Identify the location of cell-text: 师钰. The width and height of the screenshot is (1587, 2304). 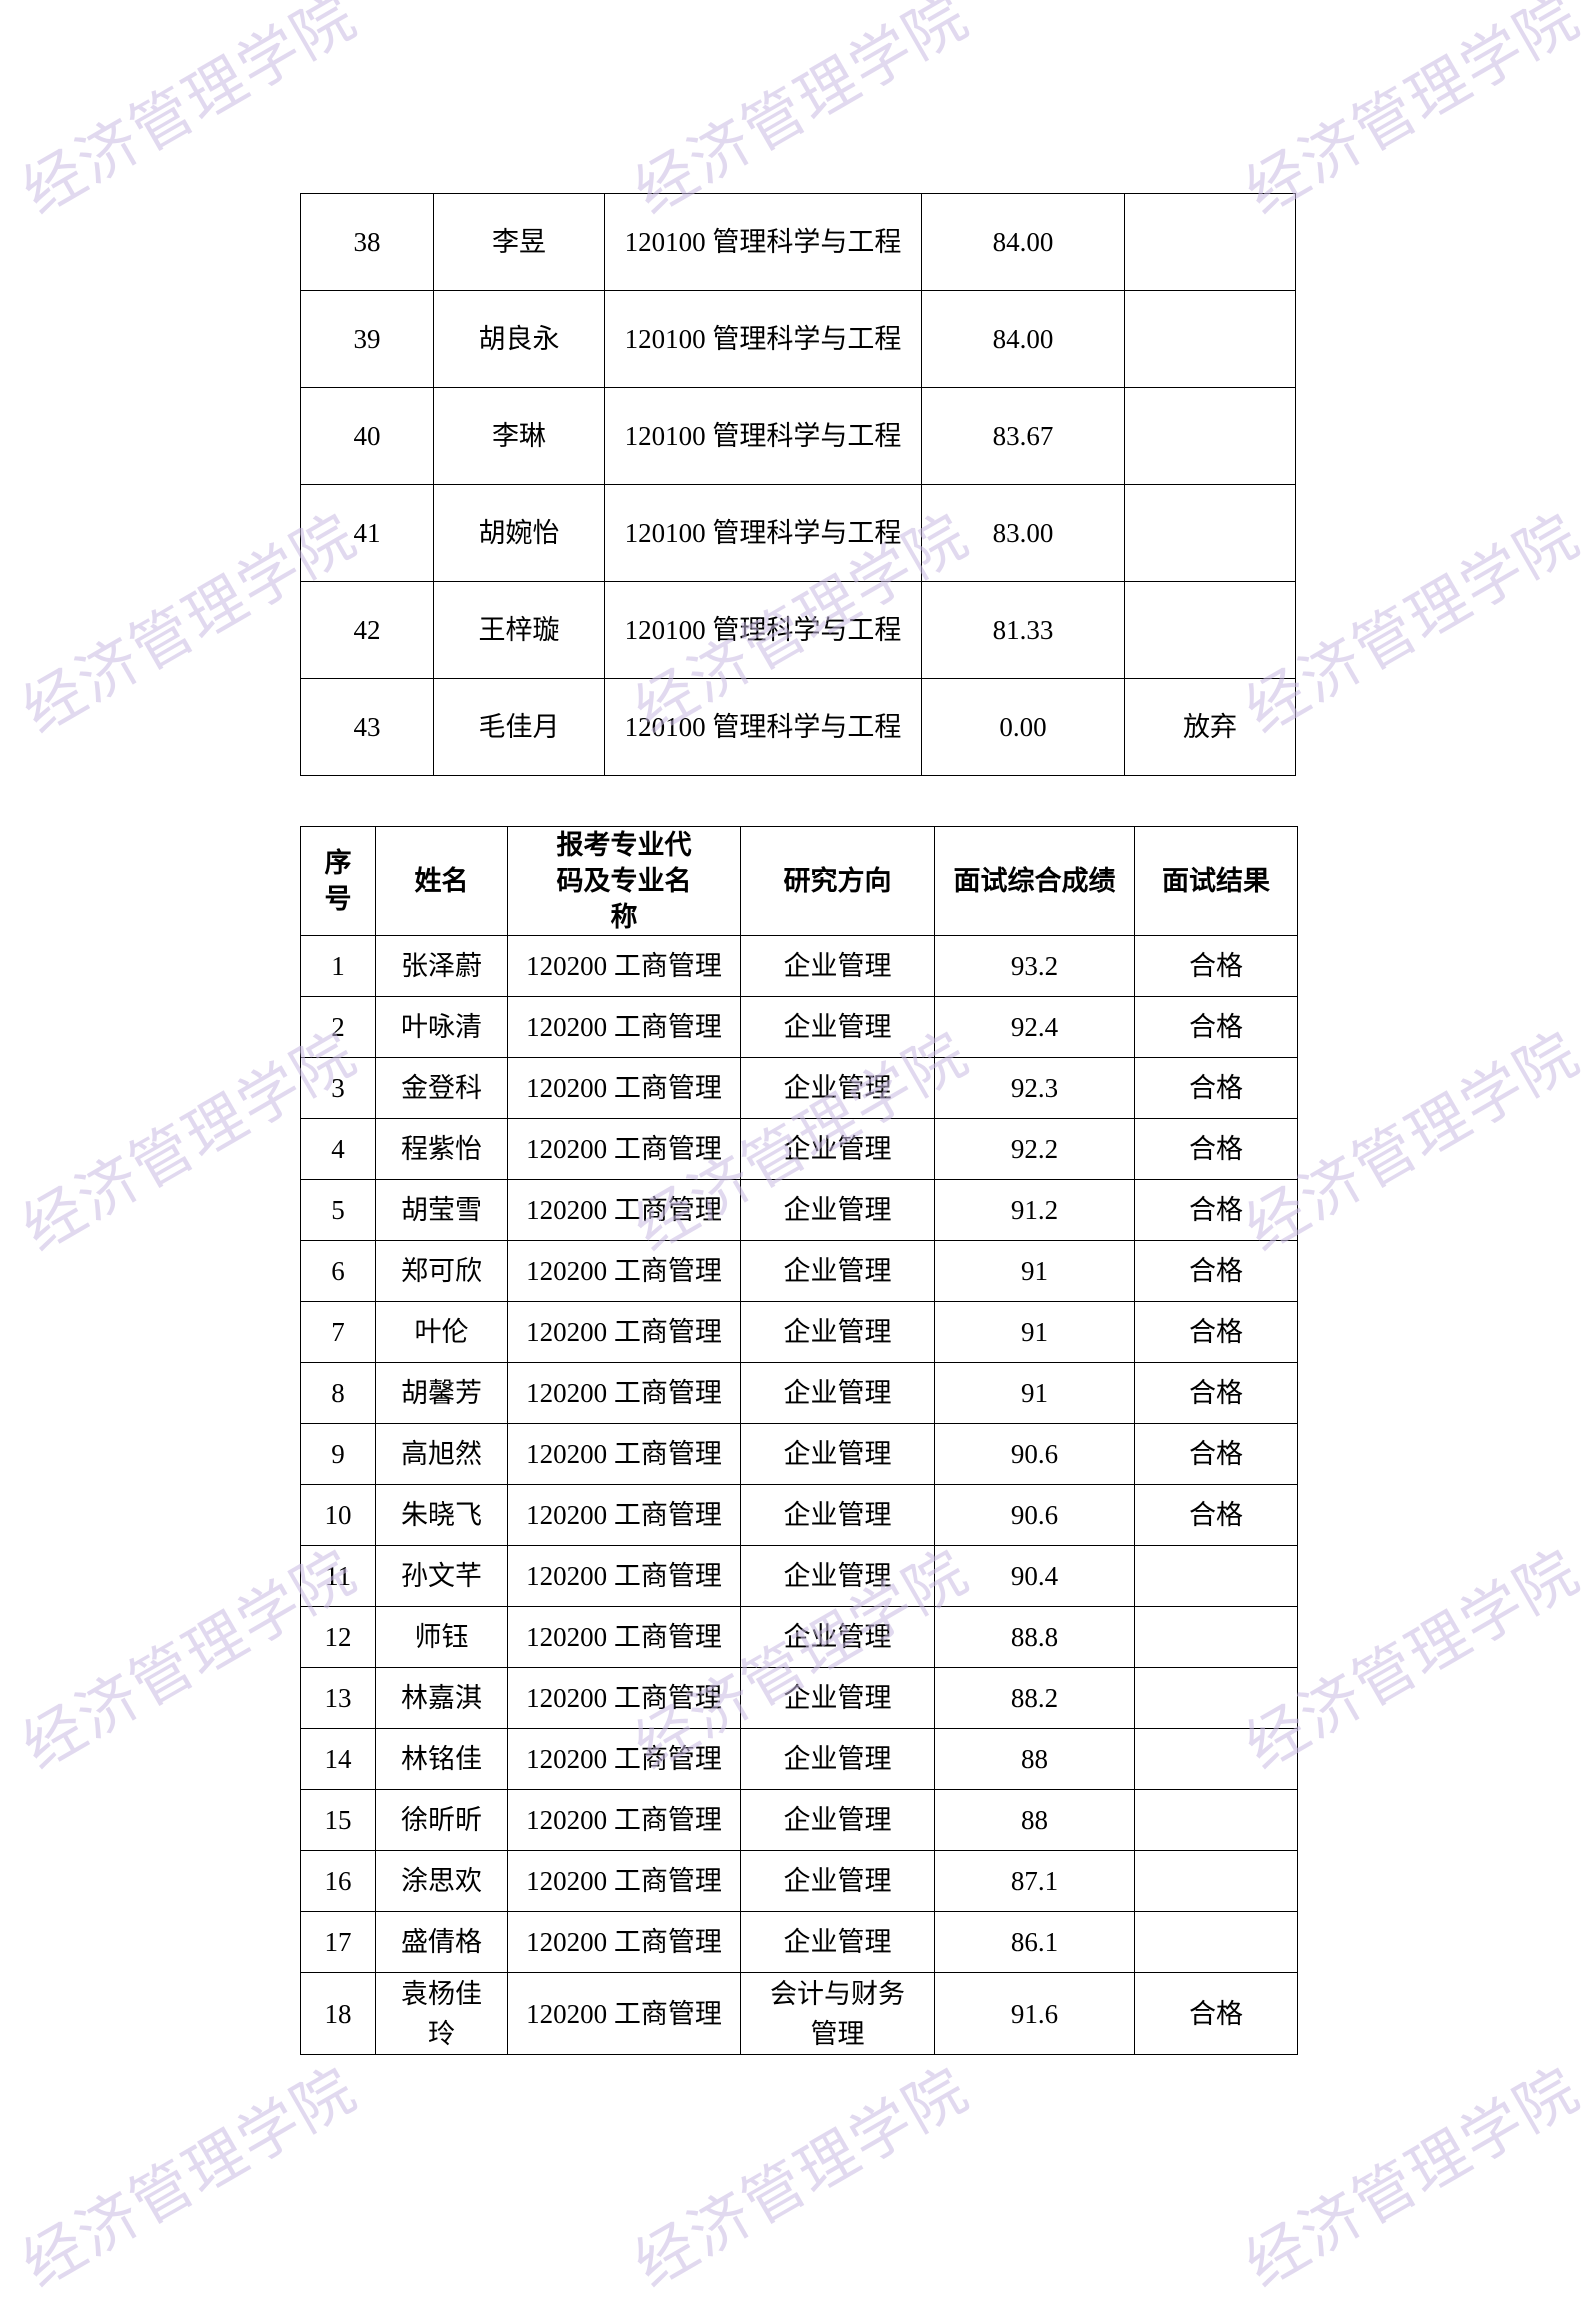
(441, 1637).